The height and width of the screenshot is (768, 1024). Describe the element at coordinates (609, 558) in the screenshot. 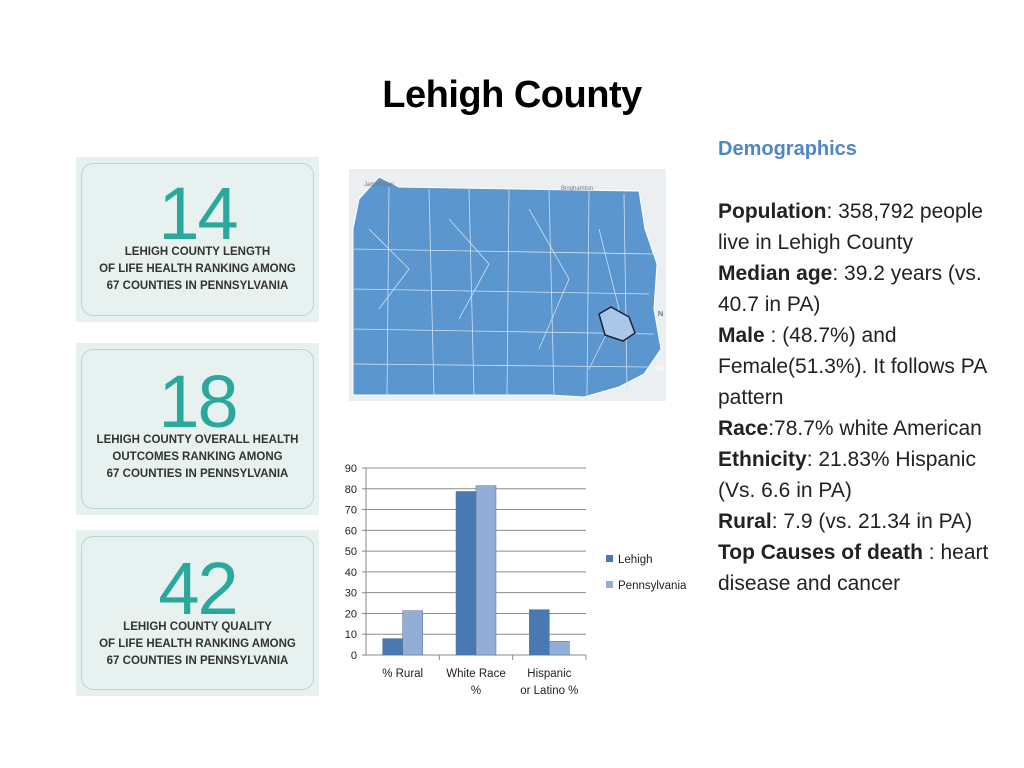

I see `legend-swatch-lehigh` at that location.